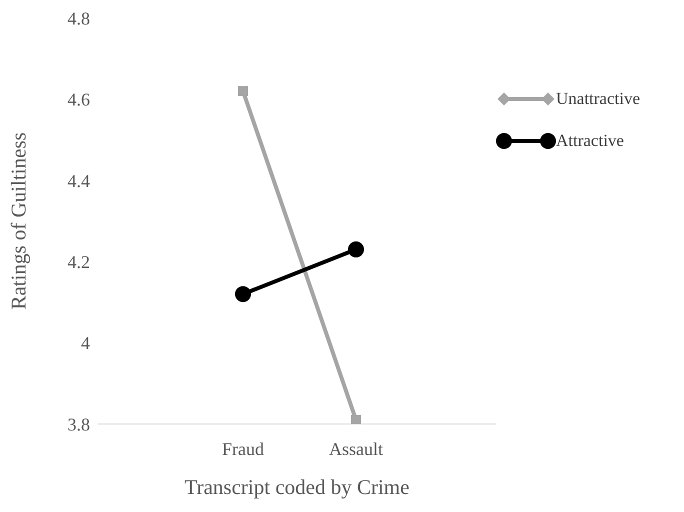  I want to click on y-tick-label: 3.8, so click(79, 424).